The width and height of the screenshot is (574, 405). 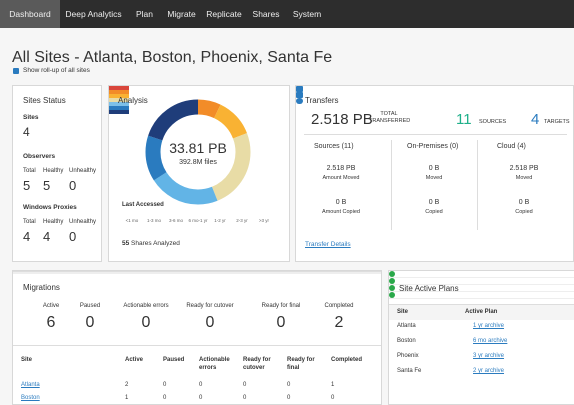 What do you see at coordinates (224, 14) in the screenshot?
I see `nav-item: Replicate` at bounding box center [224, 14].